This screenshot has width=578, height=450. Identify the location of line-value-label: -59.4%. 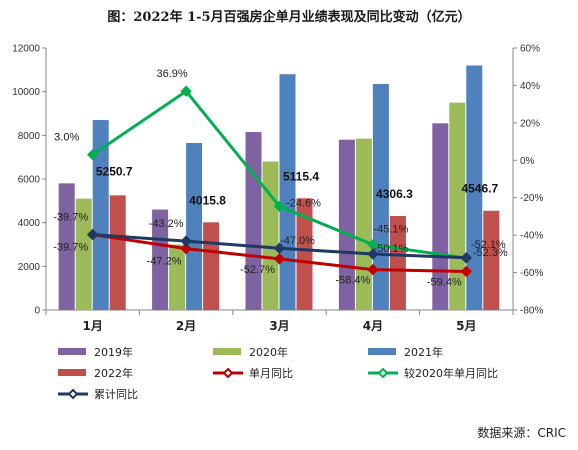
(444, 282).